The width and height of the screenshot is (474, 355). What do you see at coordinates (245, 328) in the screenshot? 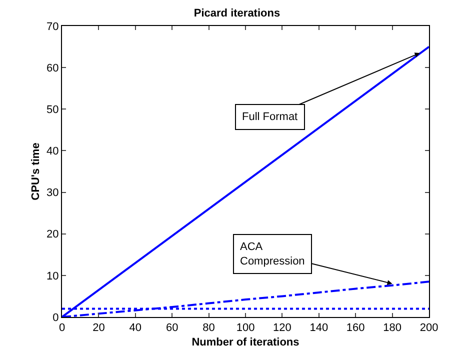
I see `x-tick-label: 100` at bounding box center [245, 328].